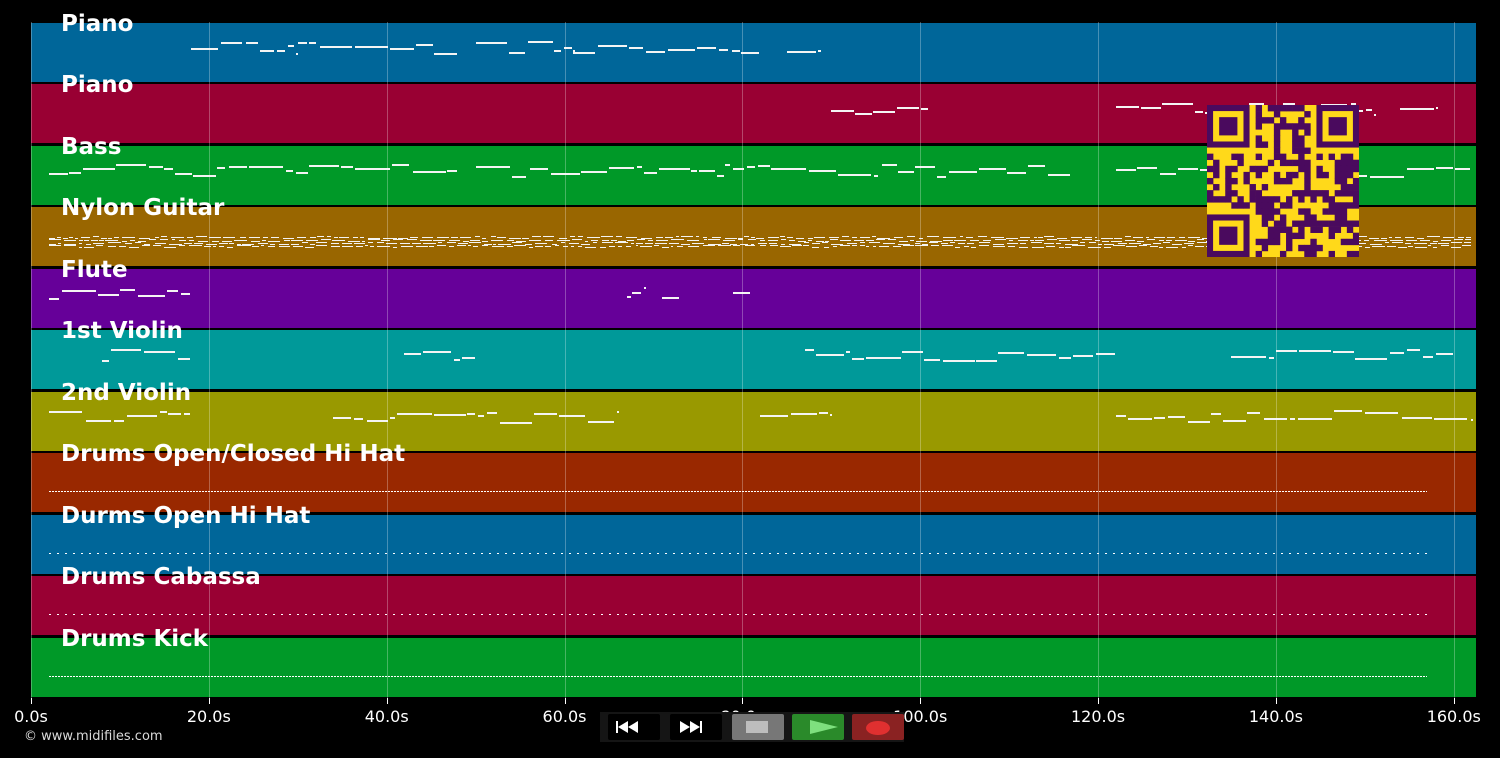 This screenshot has height=758, width=1500. What do you see at coordinates (753, 538) in the screenshot?
I see `track-row: Durms Open Hi Hat` at bounding box center [753, 538].